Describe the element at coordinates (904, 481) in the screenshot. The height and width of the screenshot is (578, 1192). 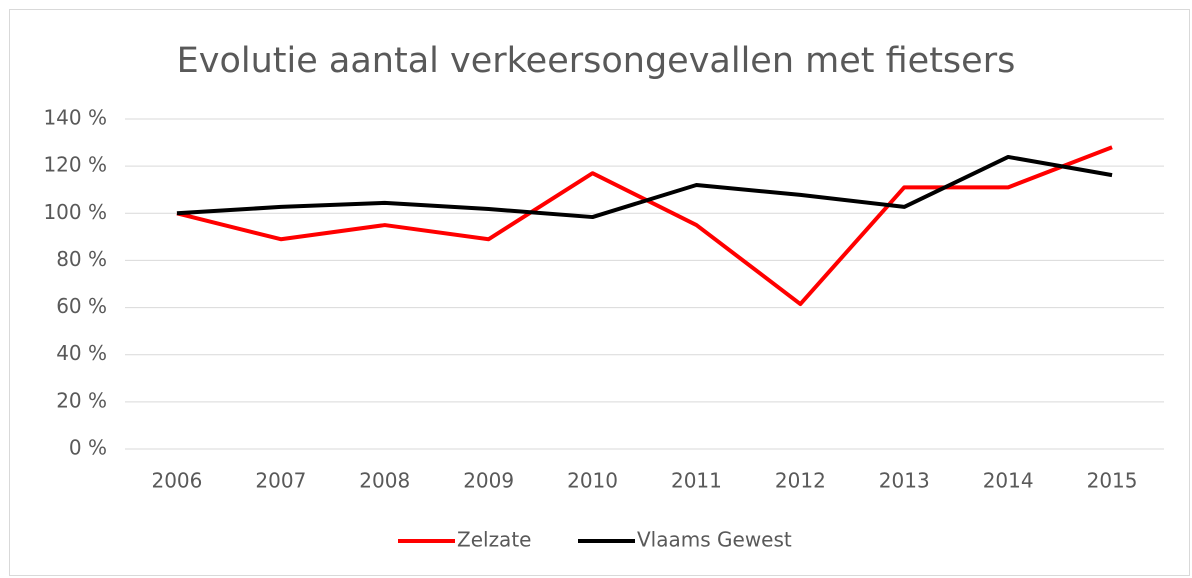
I see `x-tick-label: 2013` at that location.